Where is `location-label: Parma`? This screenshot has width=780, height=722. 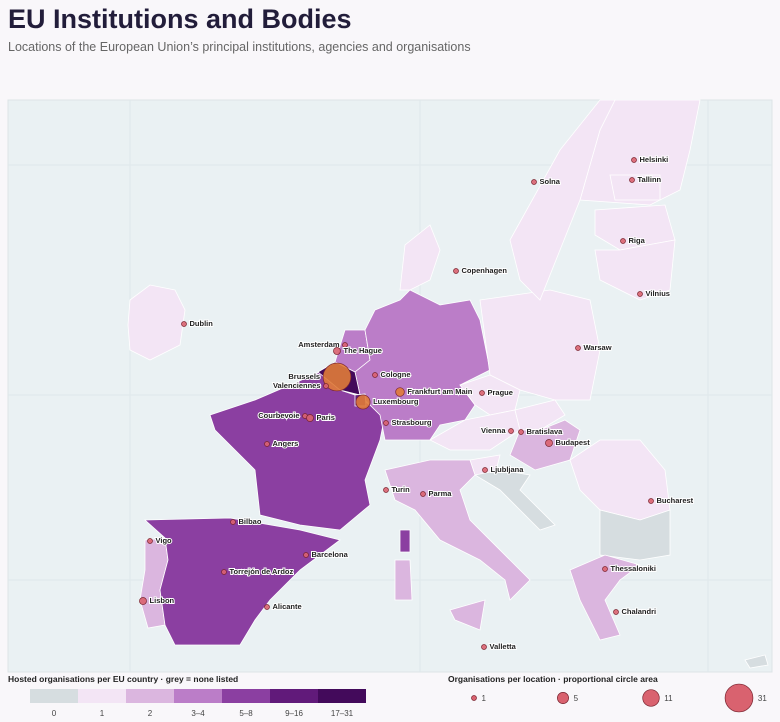 location-label: Parma is located at coordinates (441, 493).